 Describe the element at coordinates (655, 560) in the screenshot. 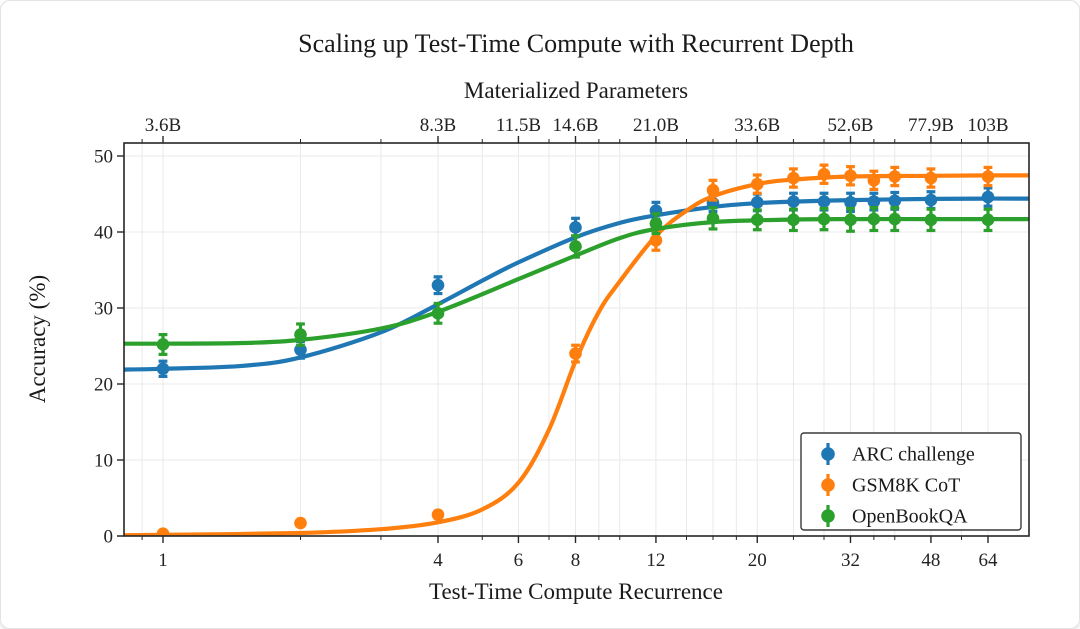

I see `x-tick-label: 12` at that location.